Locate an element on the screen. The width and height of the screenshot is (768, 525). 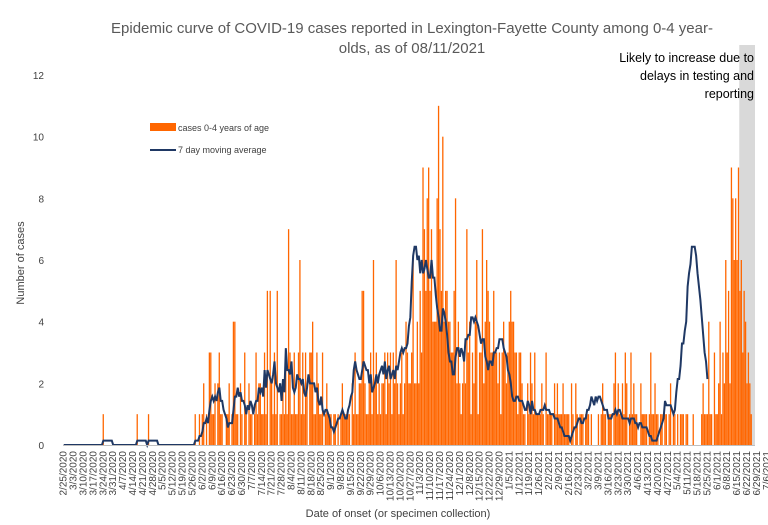
x-tick-label: 11/3/2020 is located at coordinates (420, 473).